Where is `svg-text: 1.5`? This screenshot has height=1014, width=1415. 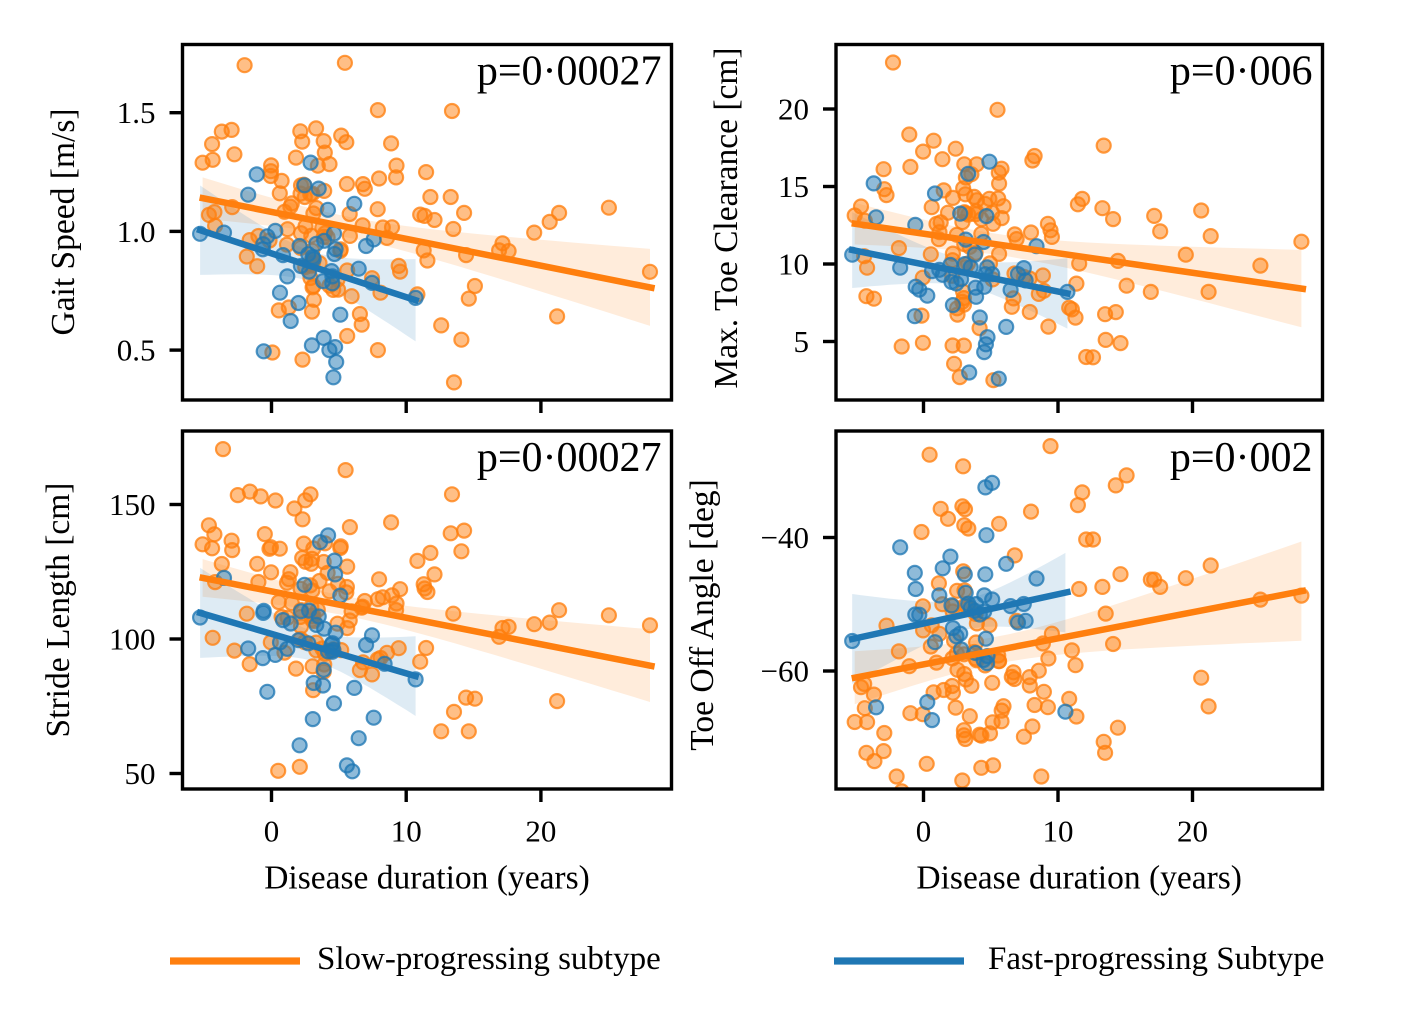
svg-text: 1.5 is located at coordinates (136, 112).